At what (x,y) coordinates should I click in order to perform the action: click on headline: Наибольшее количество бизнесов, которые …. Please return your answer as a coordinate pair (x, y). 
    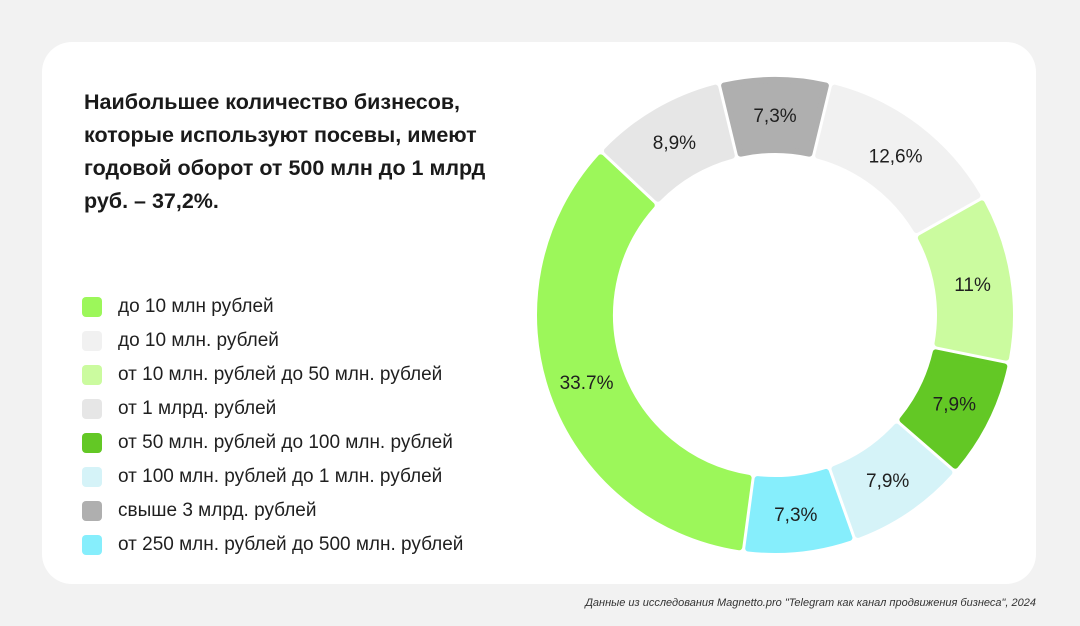
    Looking at the image, I should click on (285, 151).